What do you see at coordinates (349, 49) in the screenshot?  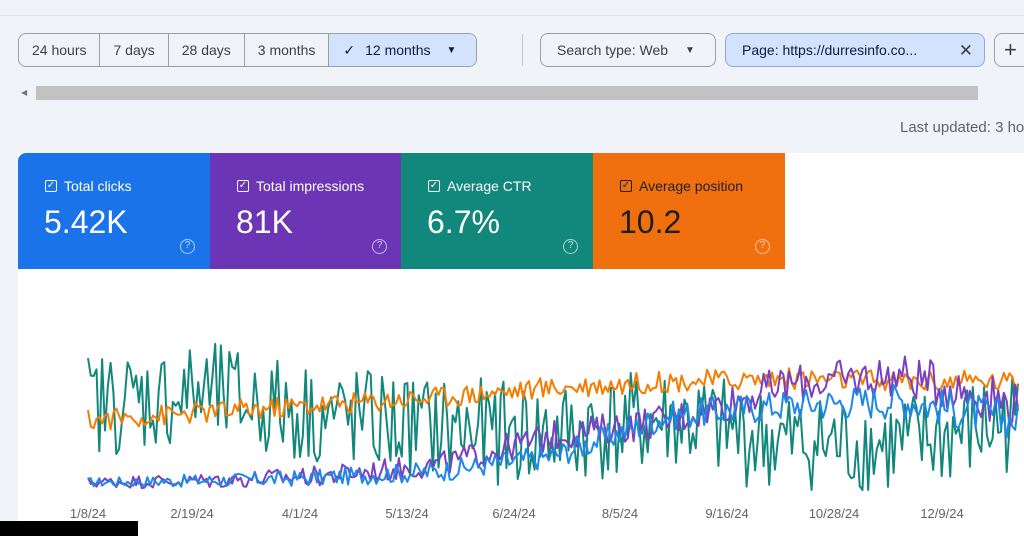 I see `check-icon: ✓` at bounding box center [349, 49].